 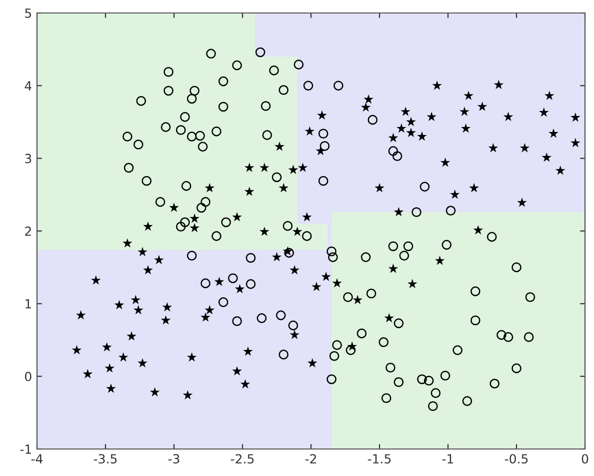 I want to click on x-tick-label: -3.5, so click(x=105, y=459).